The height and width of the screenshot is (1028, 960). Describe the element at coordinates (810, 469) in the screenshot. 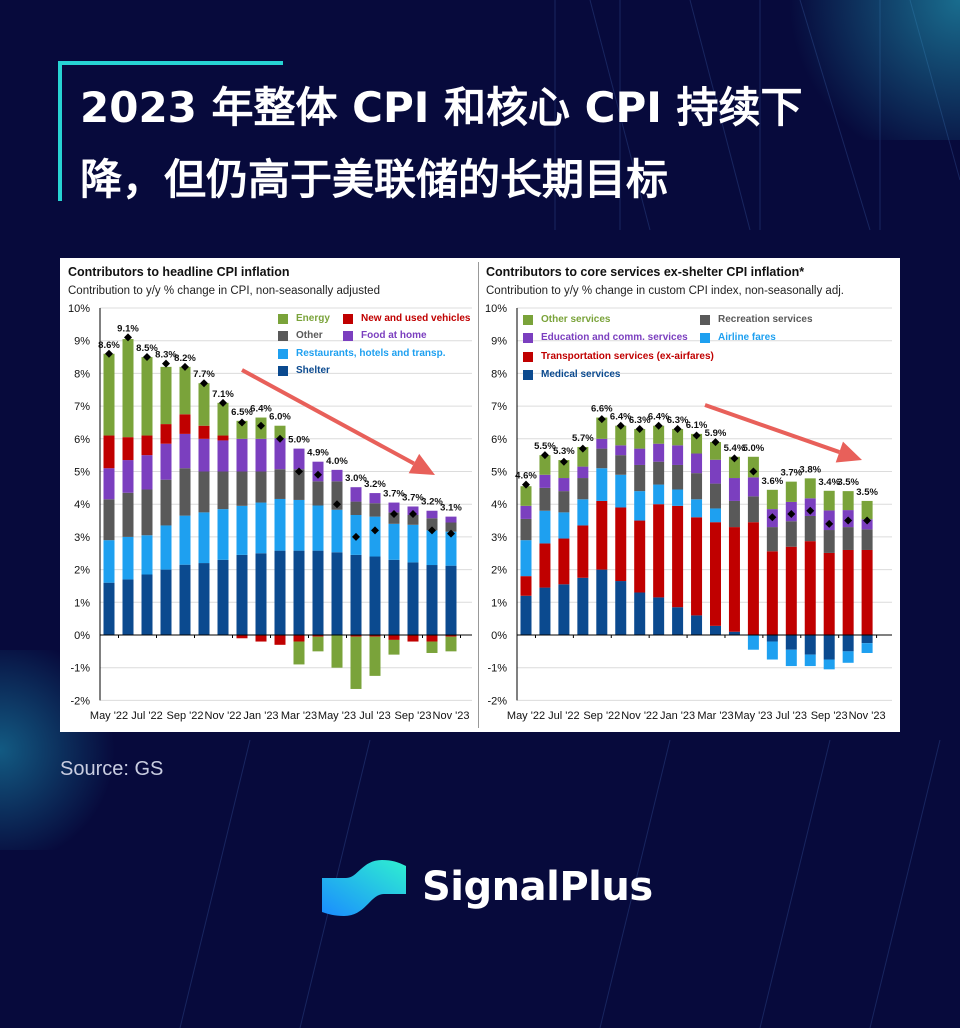

I see `data-label: 3.8%` at that location.